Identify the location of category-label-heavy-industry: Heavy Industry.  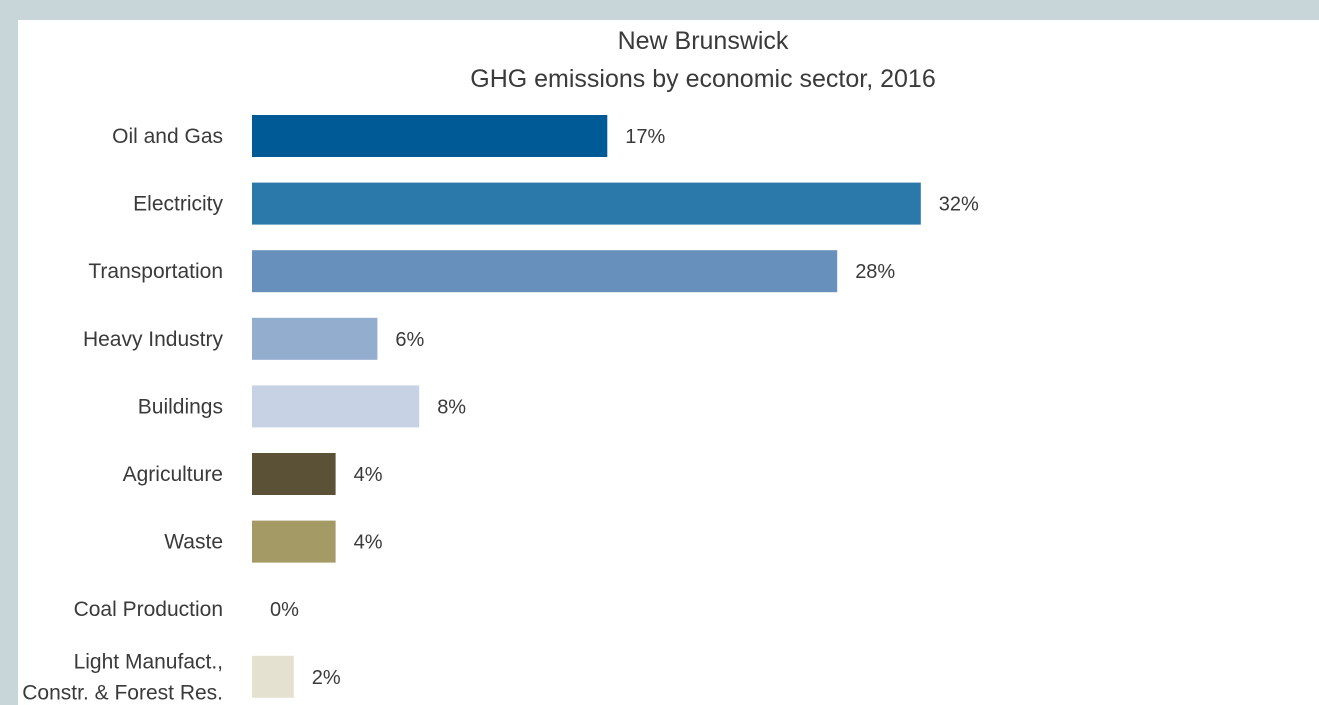
(153, 339).